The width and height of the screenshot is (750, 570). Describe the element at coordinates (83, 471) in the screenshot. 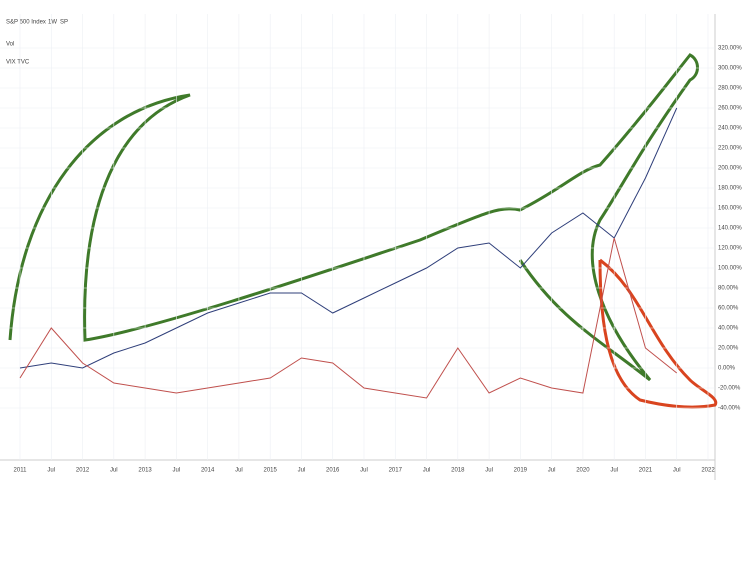

I see `x-tick-label: 2012` at that location.